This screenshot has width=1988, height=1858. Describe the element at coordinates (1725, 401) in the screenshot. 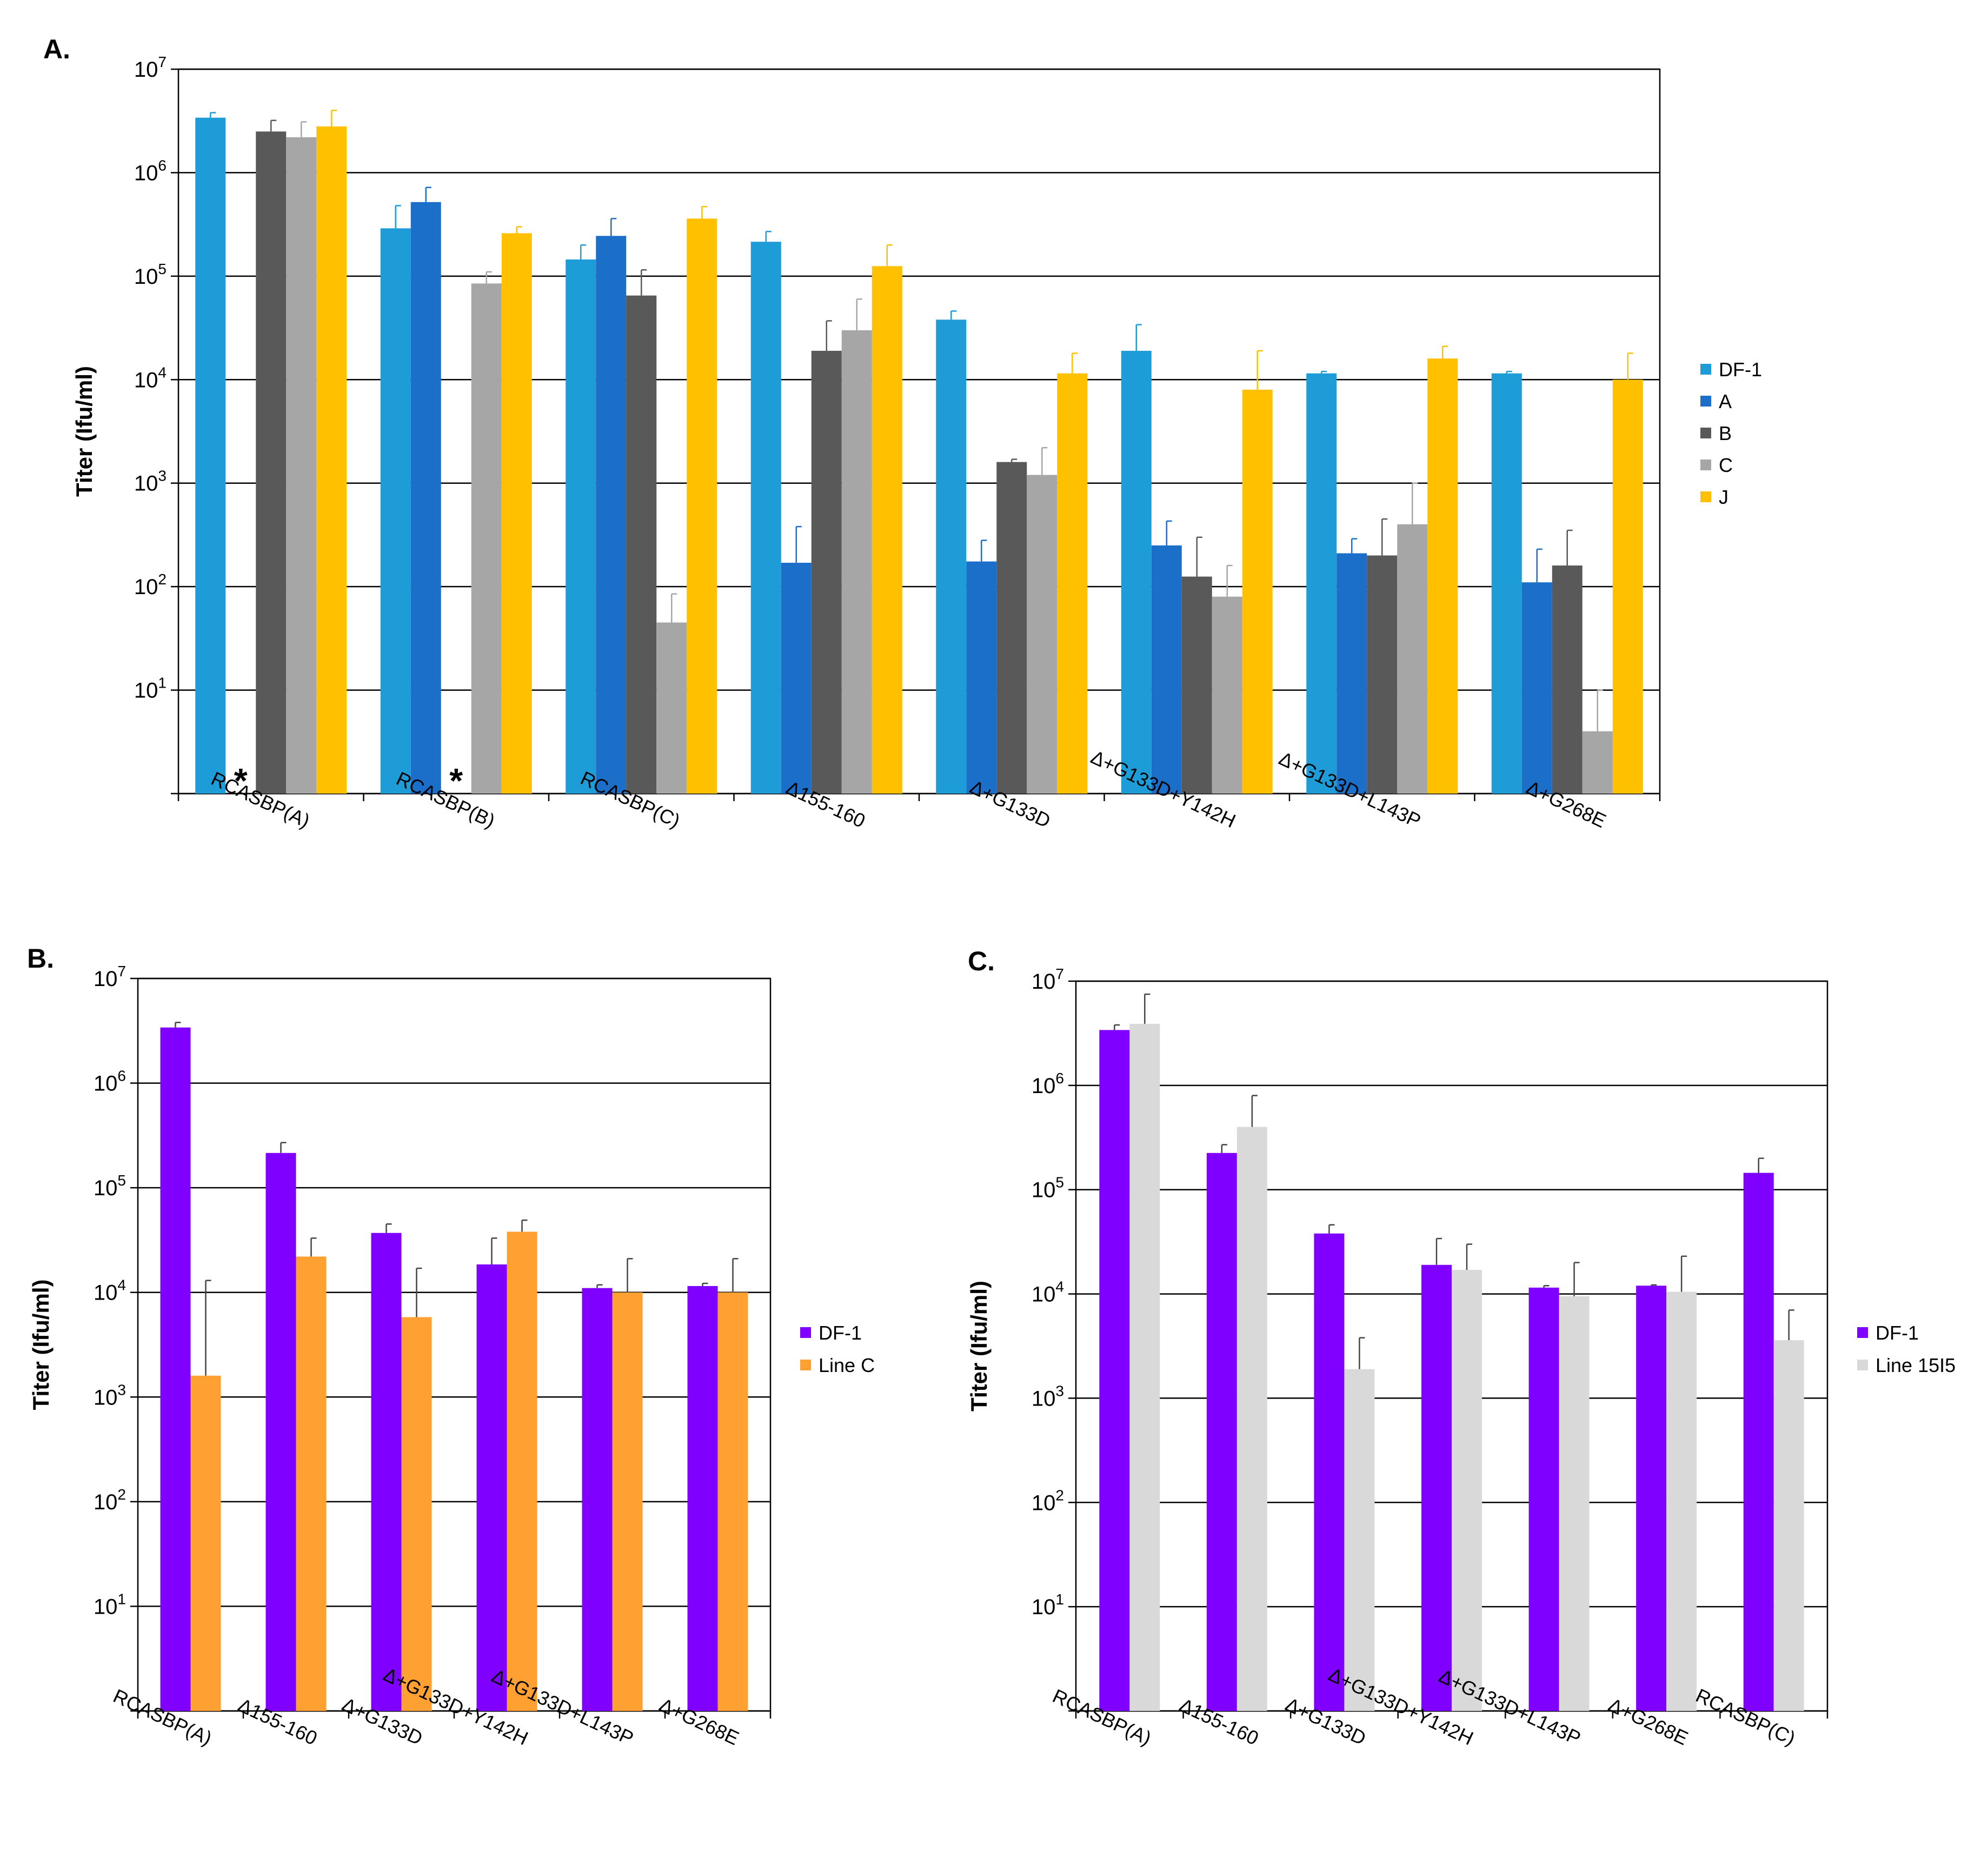

I see `legend-label: A` at that location.